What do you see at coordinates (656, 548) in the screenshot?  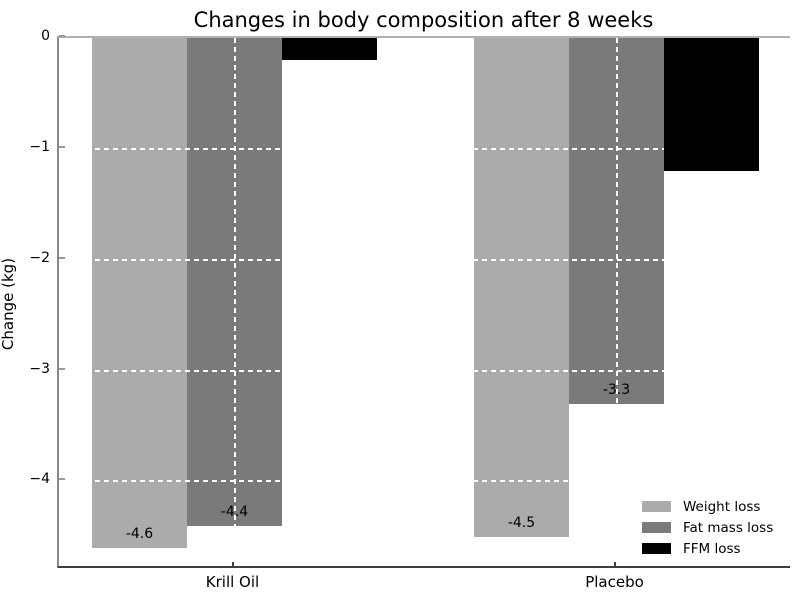 I see `legend-swatch-ffm-loss` at bounding box center [656, 548].